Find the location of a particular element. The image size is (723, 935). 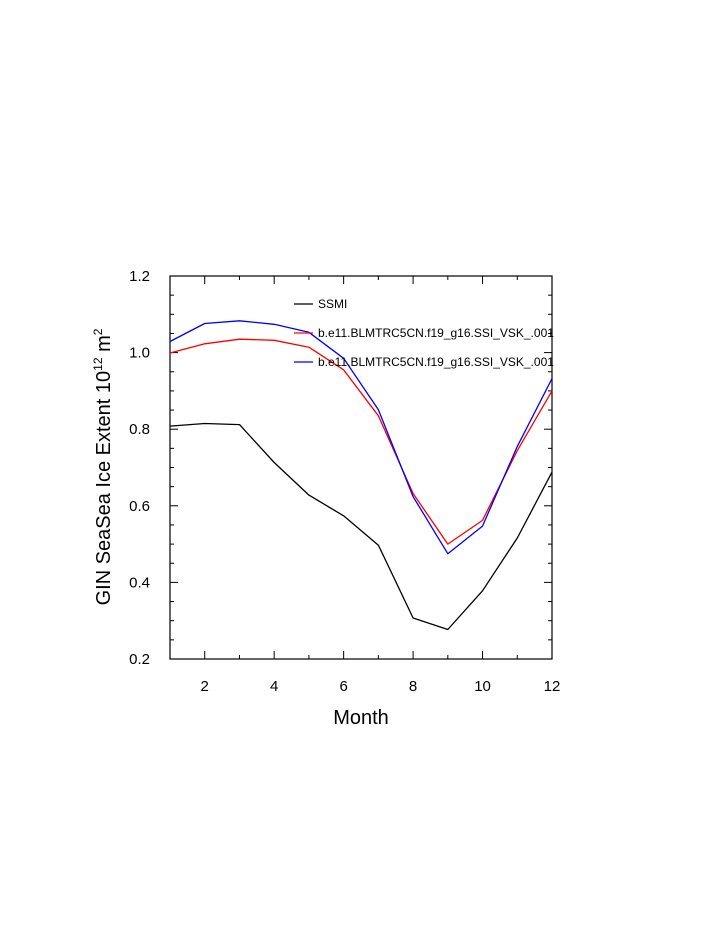

y-tick-label: 0.2 is located at coordinates (139, 659).